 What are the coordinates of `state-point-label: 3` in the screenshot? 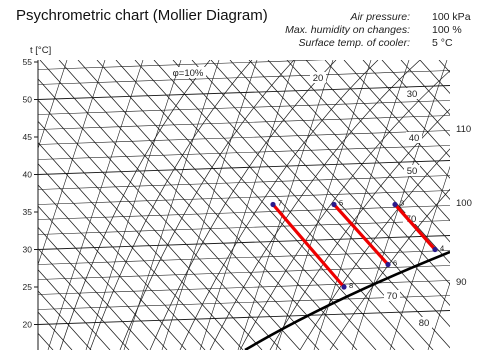 It's located at (402, 203).